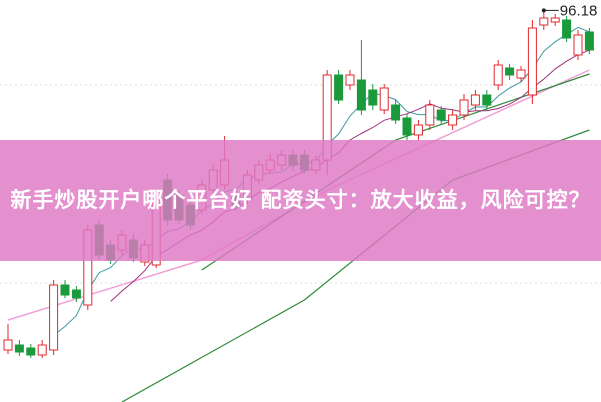 Image resolution: width=601 pixels, height=402 pixels. I want to click on banner-title: 新手炒股开户哪个平台好 配资头寸：放大收益，风险可控？, so click(300, 200).